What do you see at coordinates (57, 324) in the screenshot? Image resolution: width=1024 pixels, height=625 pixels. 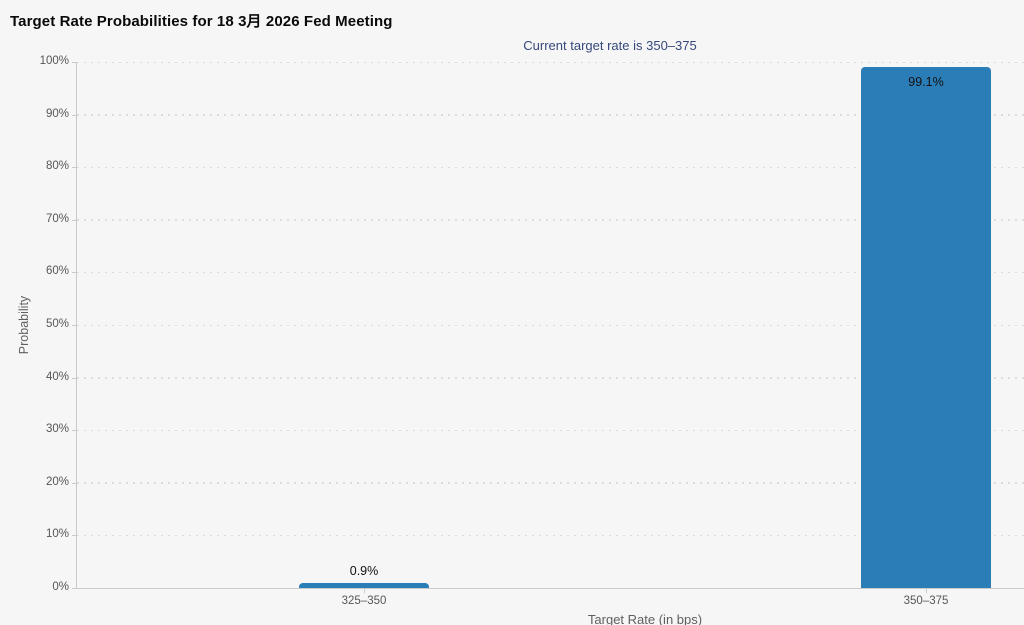 I see `y-tick-label: 50%` at bounding box center [57, 324].